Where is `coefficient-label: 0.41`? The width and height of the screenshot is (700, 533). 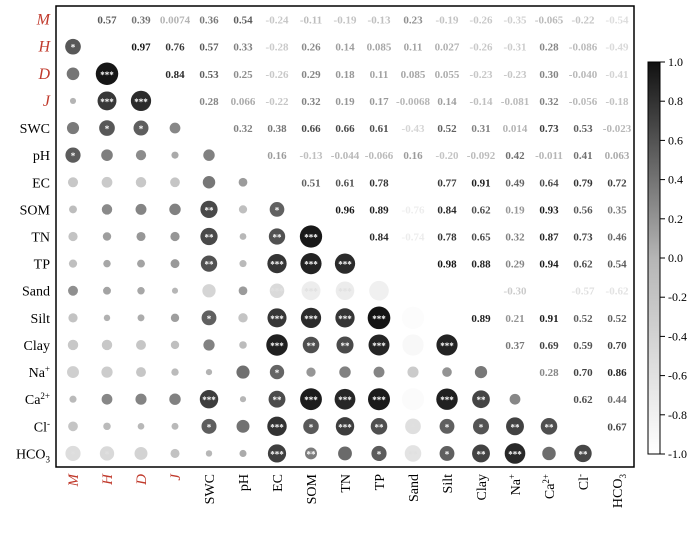 coefficient-label: 0.41 is located at coordinates (582, 156).